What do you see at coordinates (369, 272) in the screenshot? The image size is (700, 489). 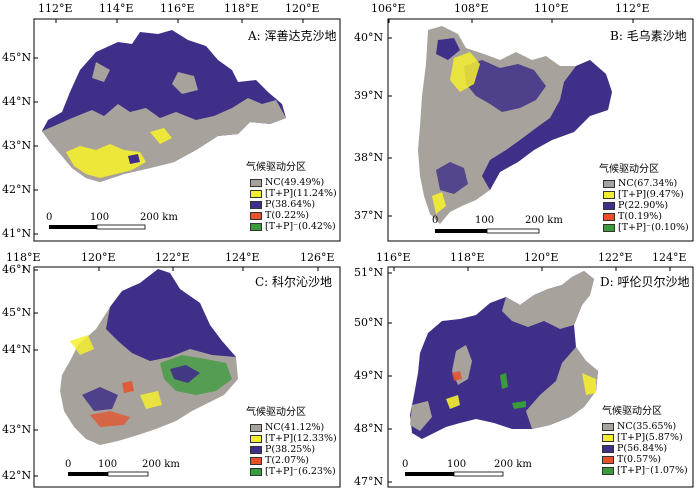 I see `y-tick: 51°N` at bounding box center [369, 272].